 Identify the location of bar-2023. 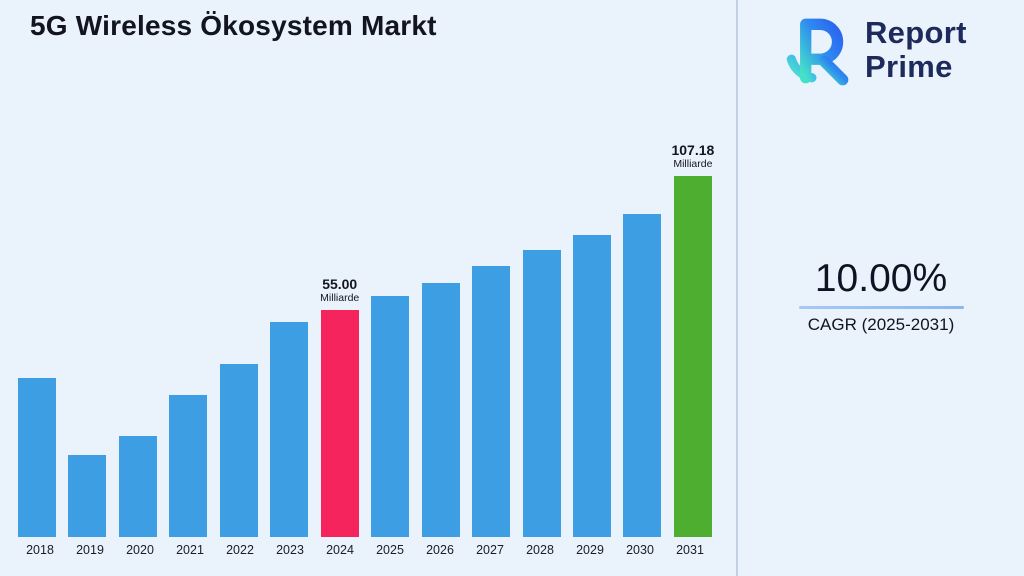
(289, 429).